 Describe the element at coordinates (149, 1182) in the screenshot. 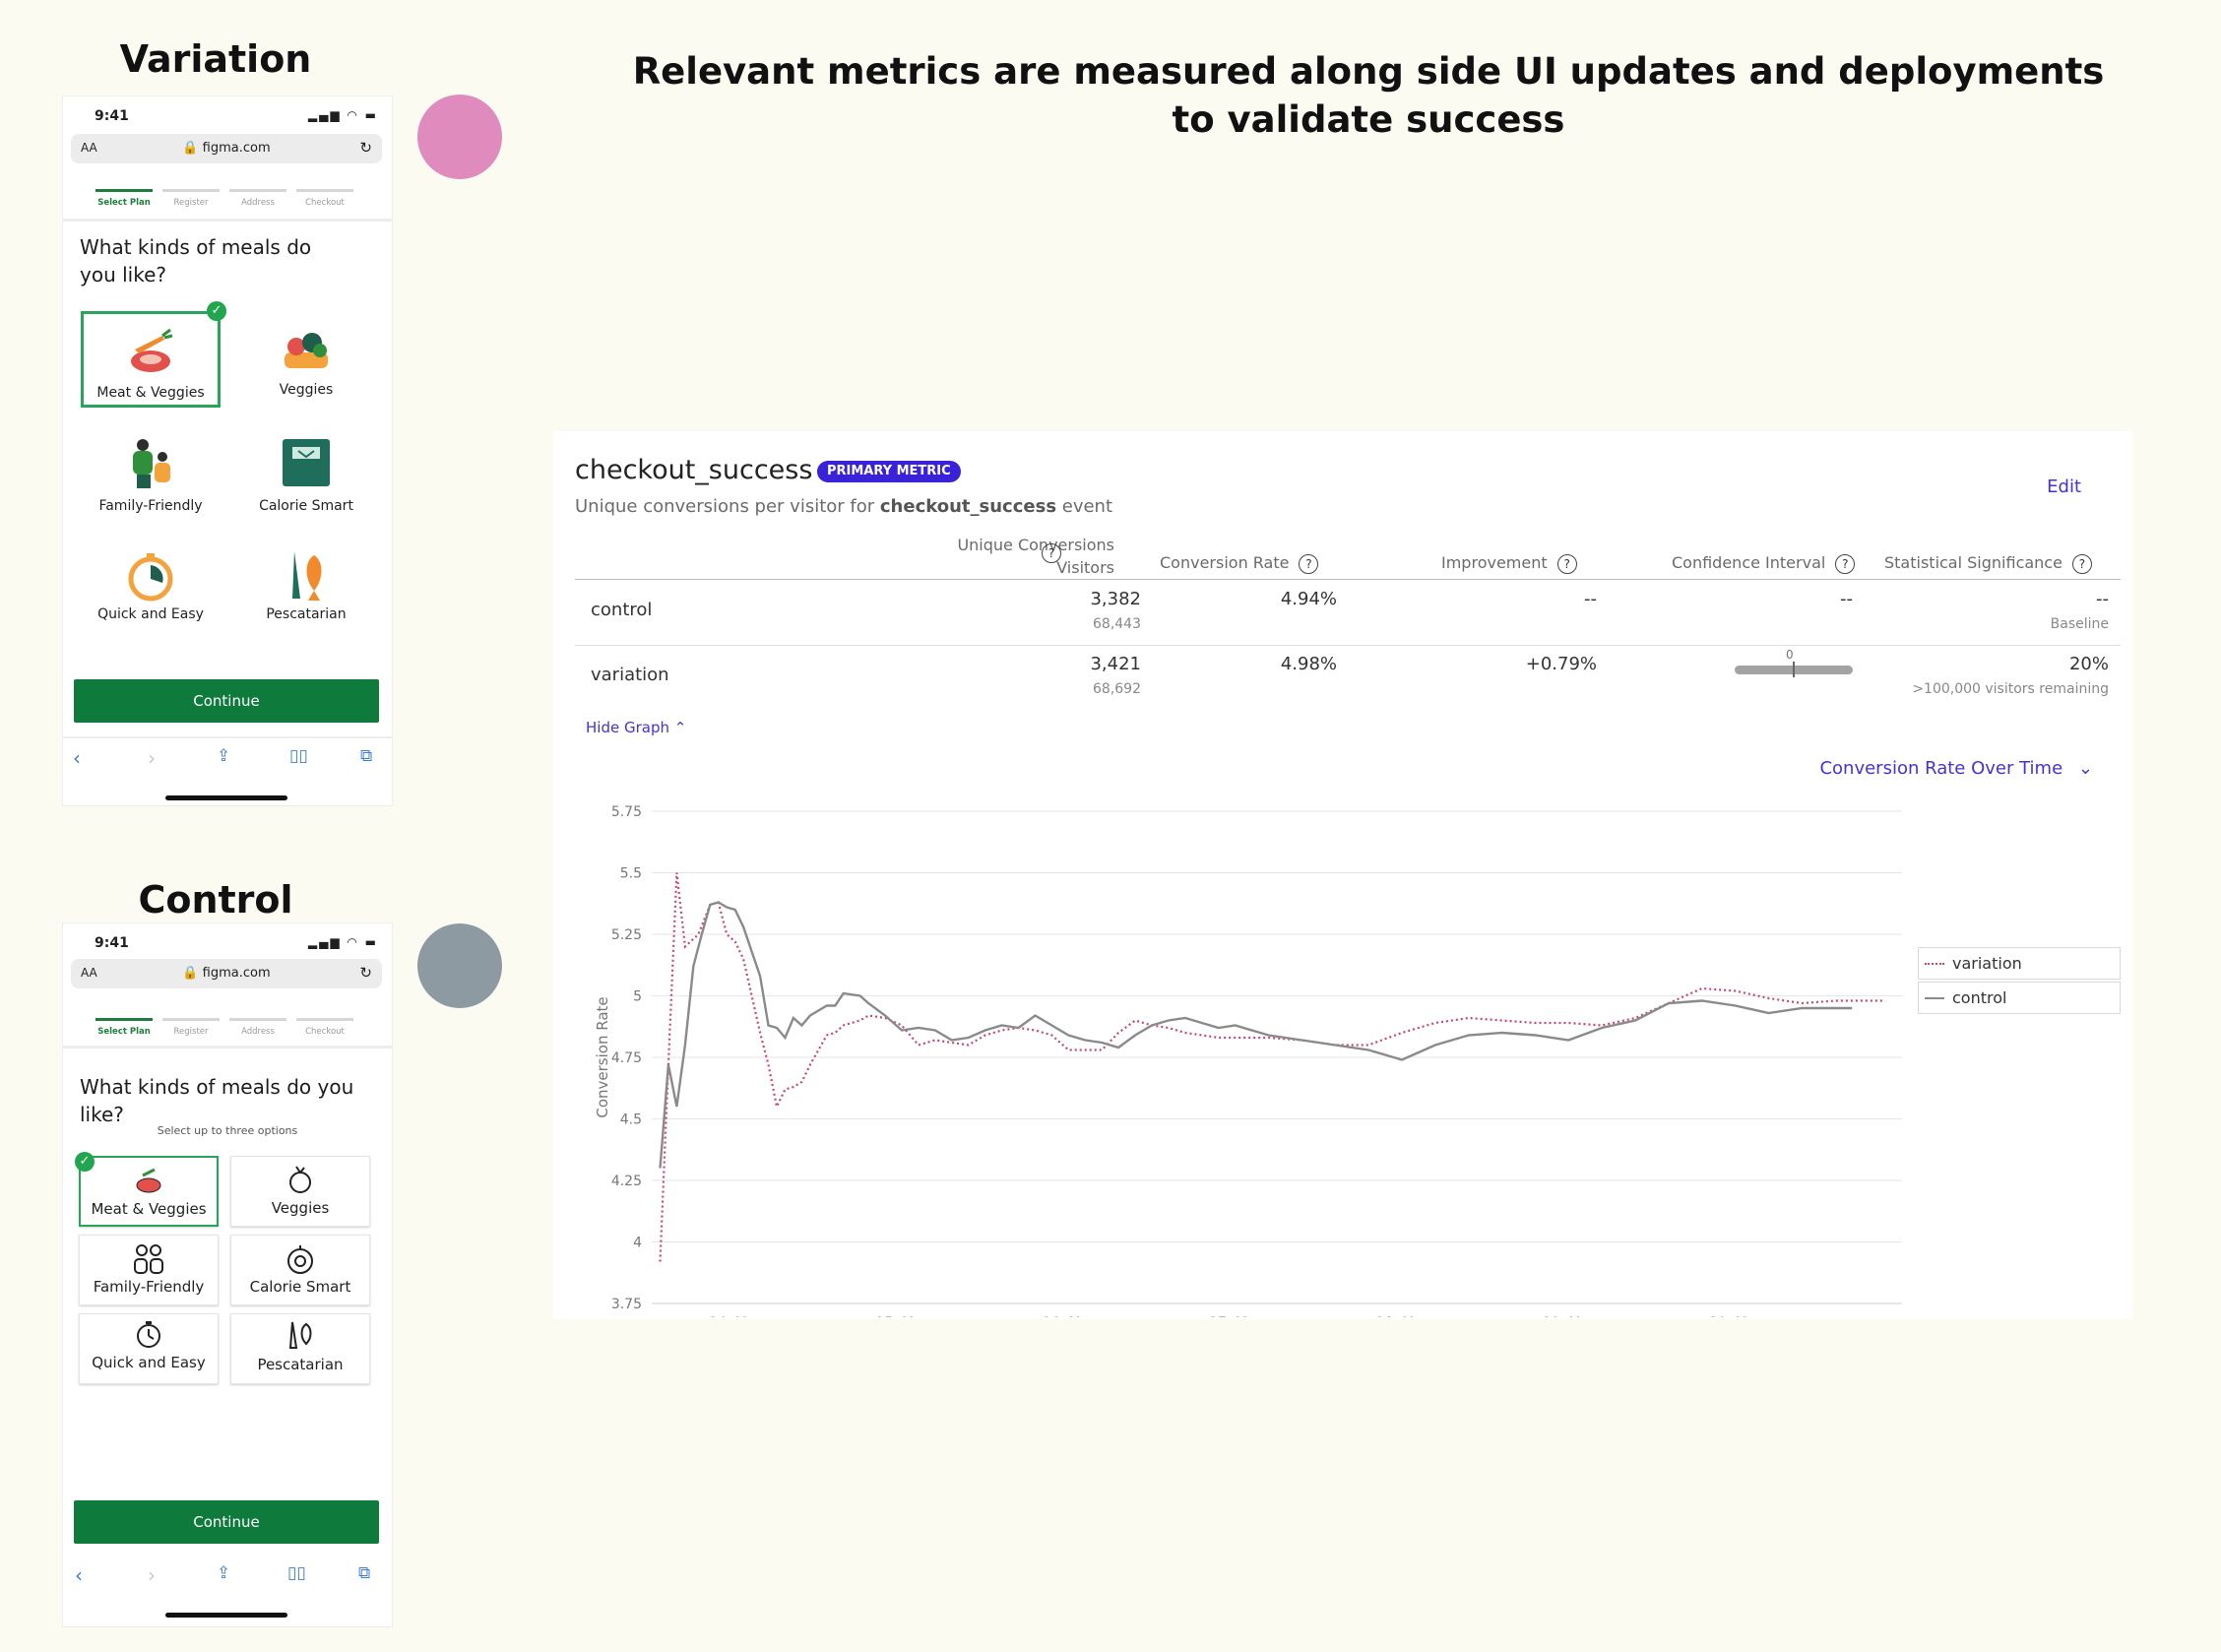

I see `meat-veggies-icon` at that location.